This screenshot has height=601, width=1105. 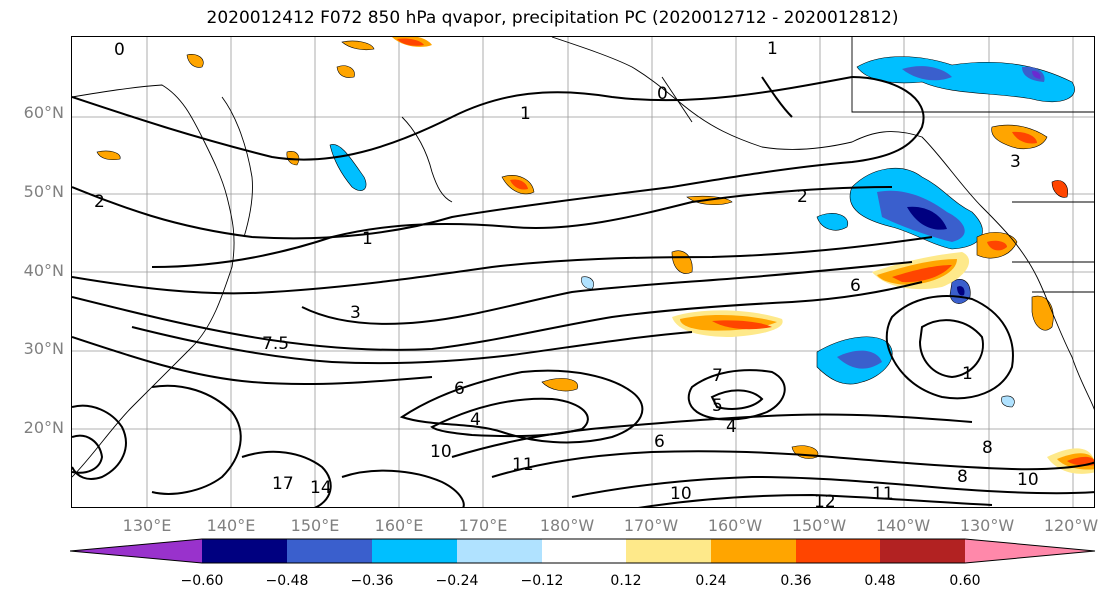 I want to click on contour-label: 17, so click(x=283, y=484).